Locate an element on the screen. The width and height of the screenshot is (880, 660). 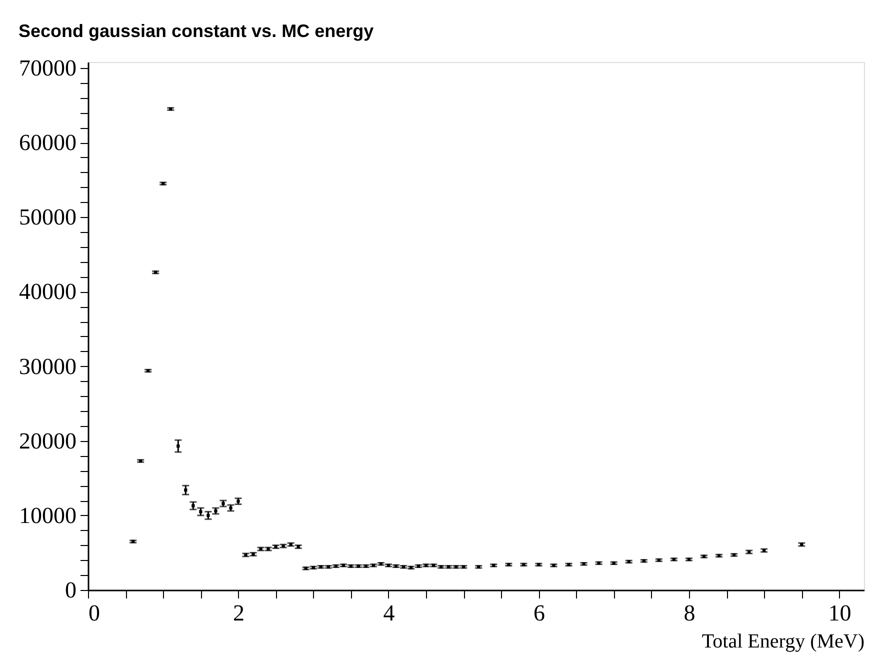
x-axis-title: Total Energy (MeV) is located at coordinates (783, 641).